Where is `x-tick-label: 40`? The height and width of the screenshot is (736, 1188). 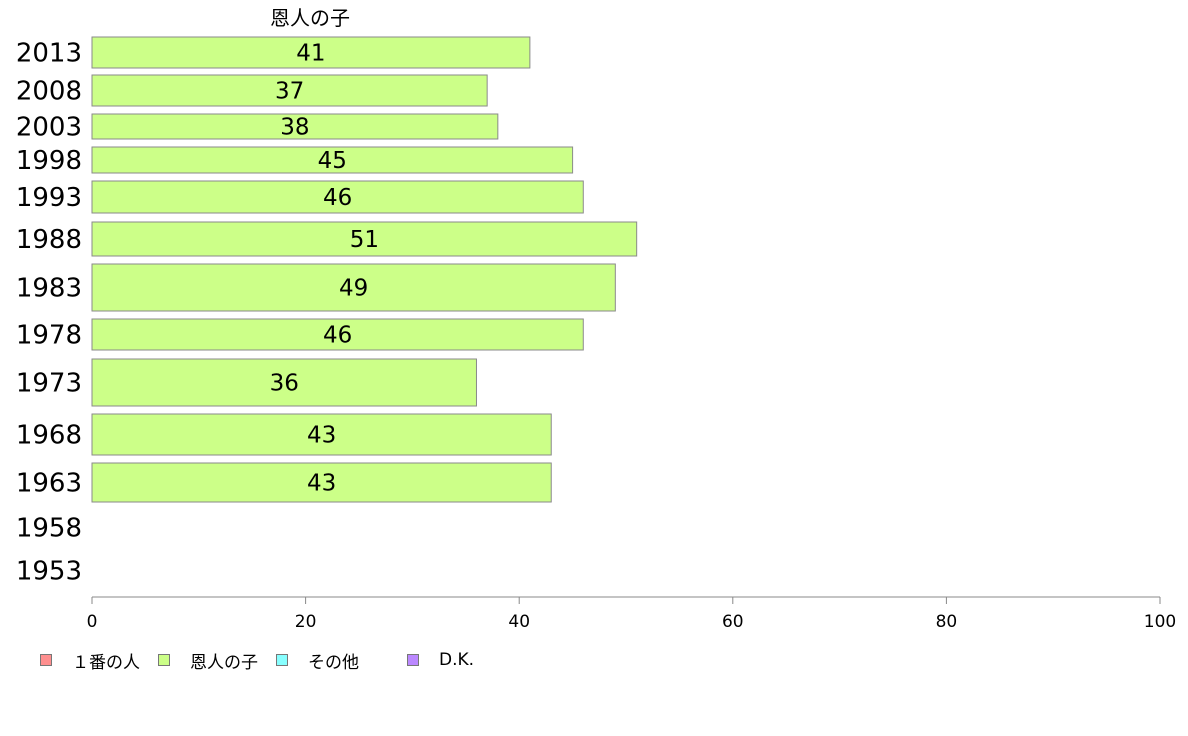 x-tick-label: 40 is located at coordinates (519, 622).